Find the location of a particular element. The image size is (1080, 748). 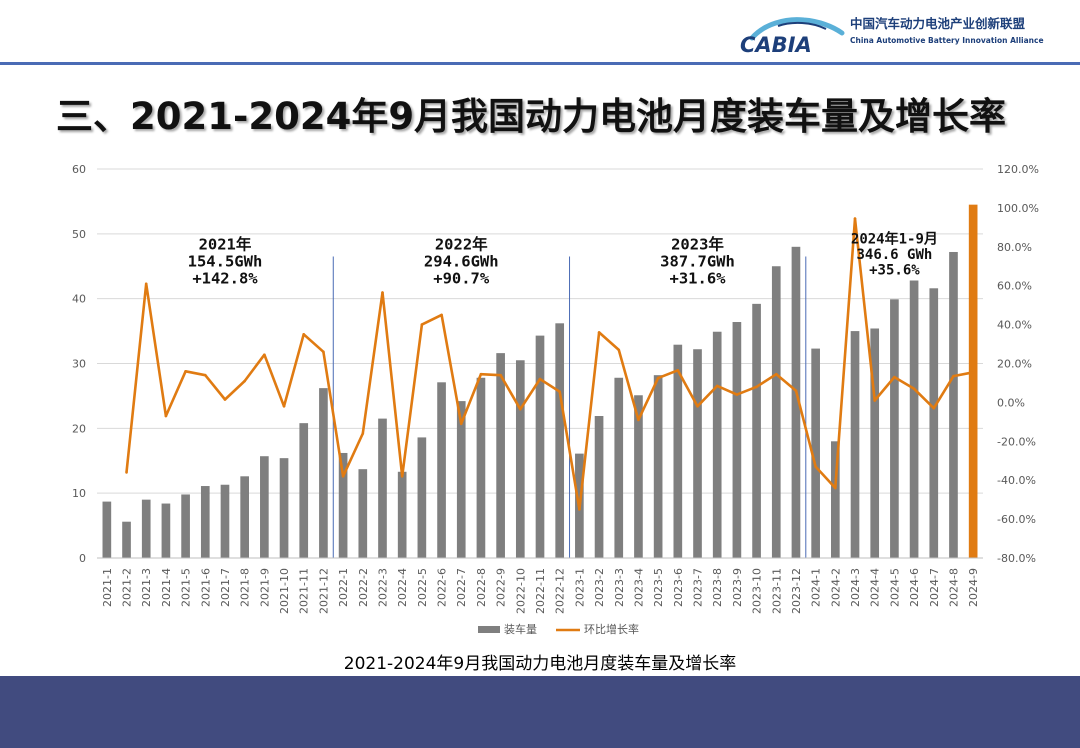

x-axis-tick: 2022-5 is located at coordinates (422, 587).